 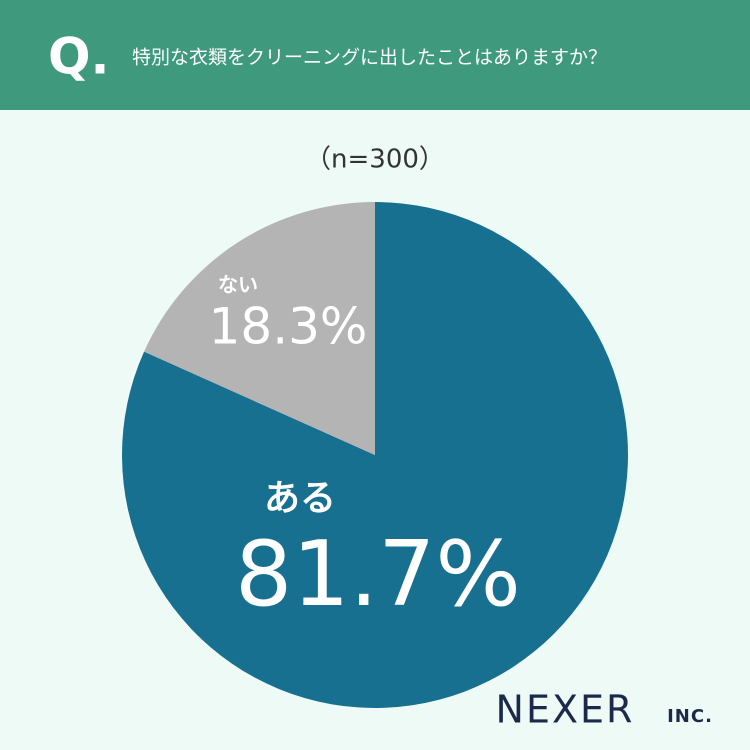 What do you see at coordinates (369, 58) in the screenshot?
I see `chart-title: 特別な衣類をクリーニングに出したことはありますか？` at bounding box center [369, 58].